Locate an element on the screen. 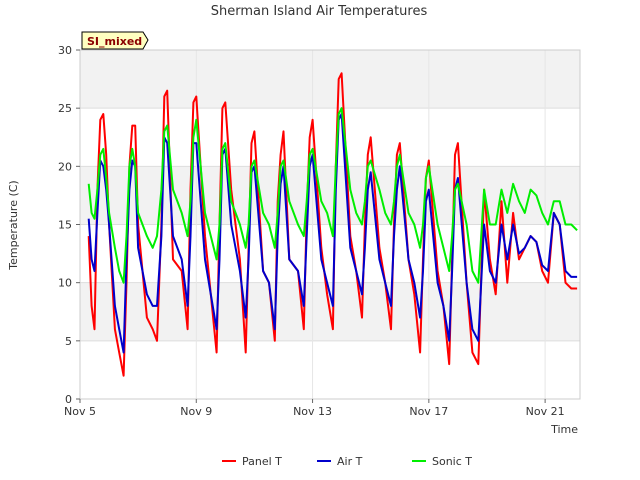 This screenshot has height=480, width=640. legend-label: Sonic T is located at coordinates (452, 461).